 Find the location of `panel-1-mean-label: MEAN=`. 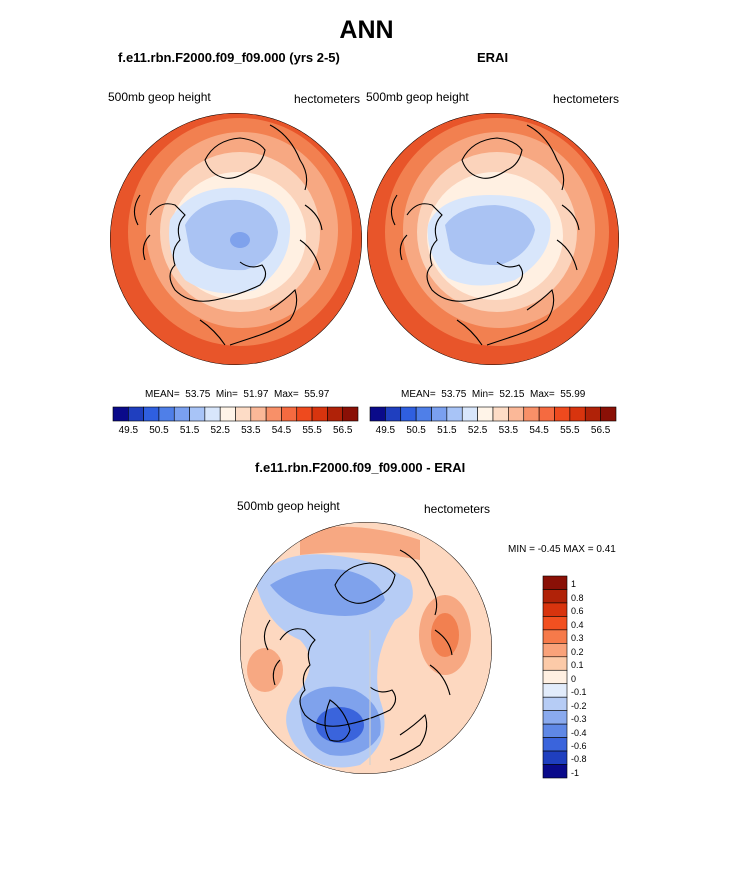

panel-1-mean-label: MEAN= is located at coordinates (162, 394).